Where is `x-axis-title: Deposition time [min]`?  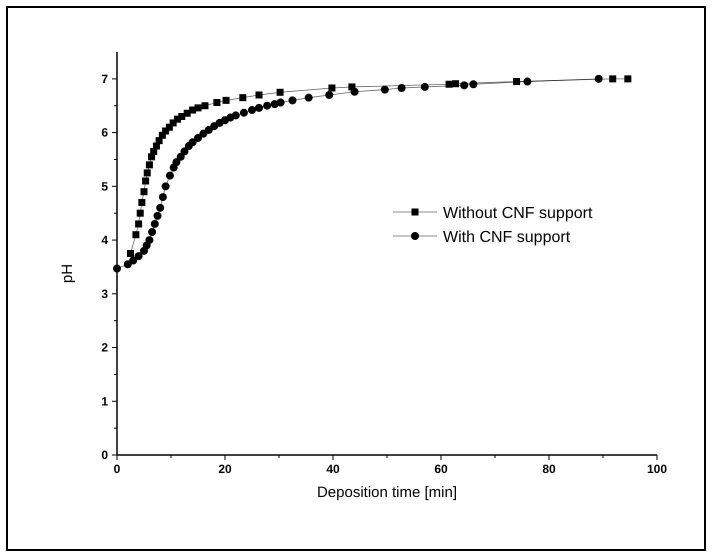 x-axis-title: Deposition time [min] is located at coordinates (387, 492).